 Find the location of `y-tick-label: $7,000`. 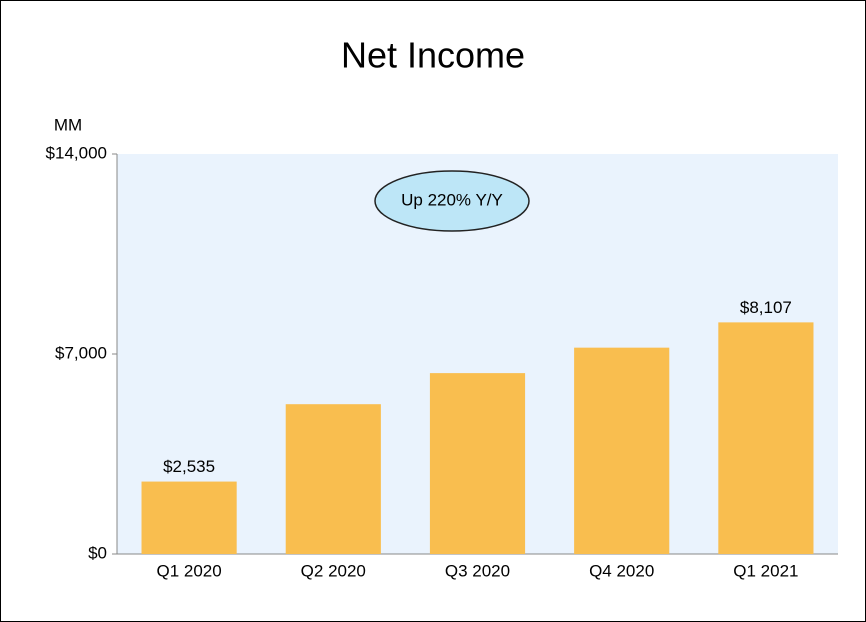

y-tick-label: $7,000 is located at coordinates (81, 352).